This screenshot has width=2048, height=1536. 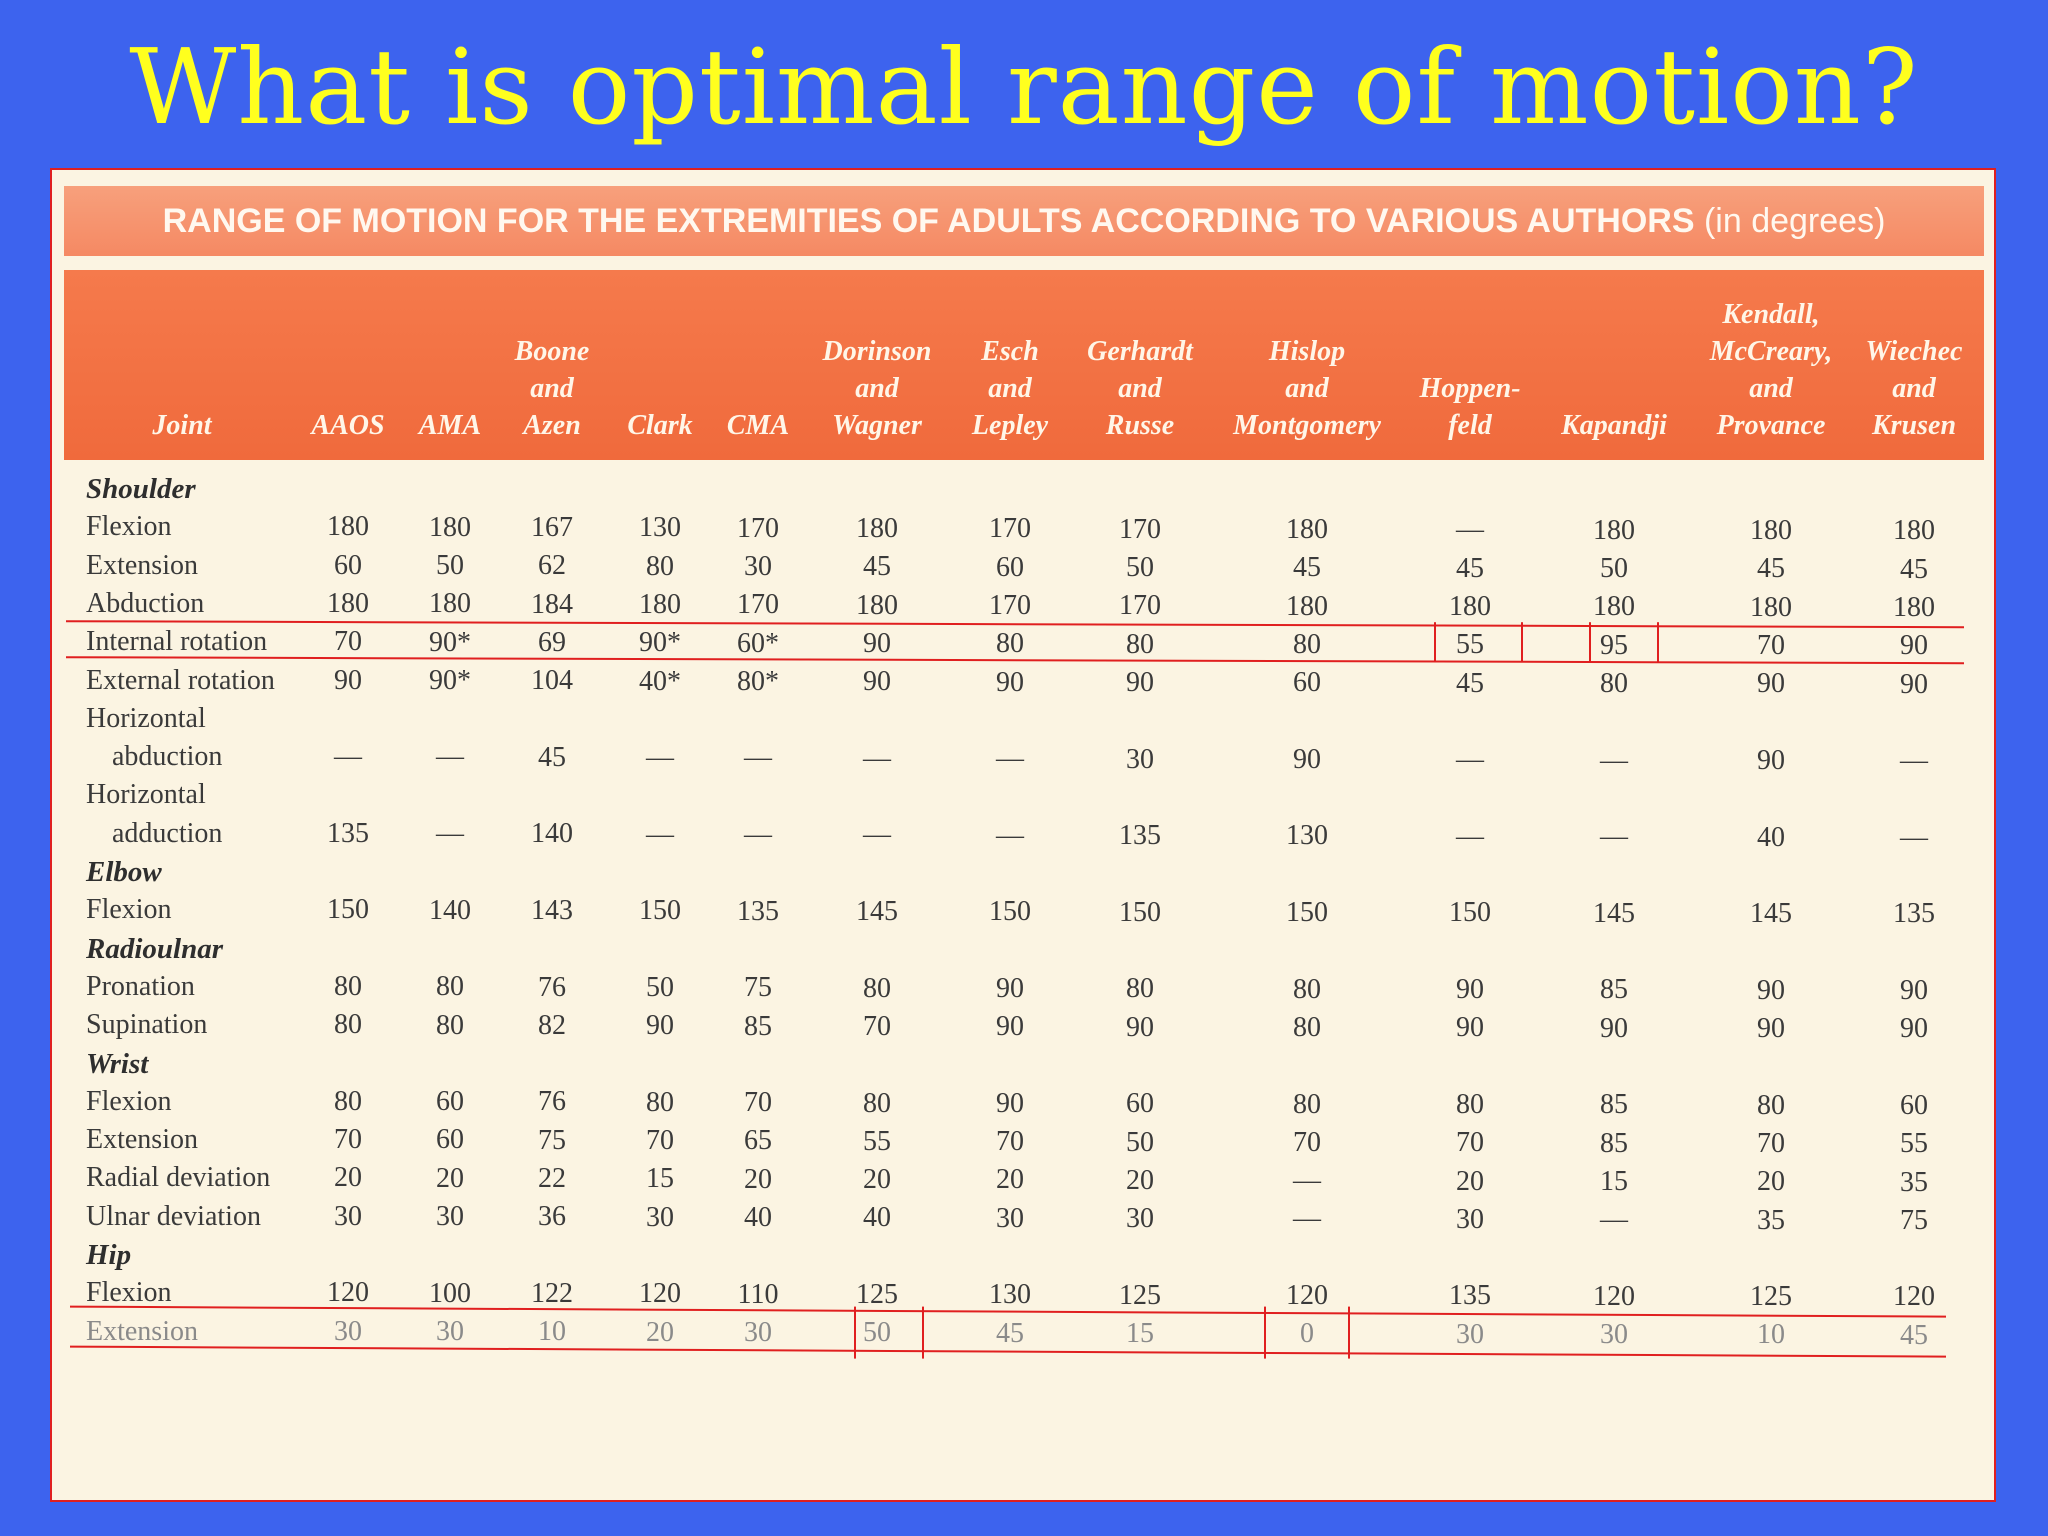 I want to click on table-cell: 130, so click(x=1307, y=836).